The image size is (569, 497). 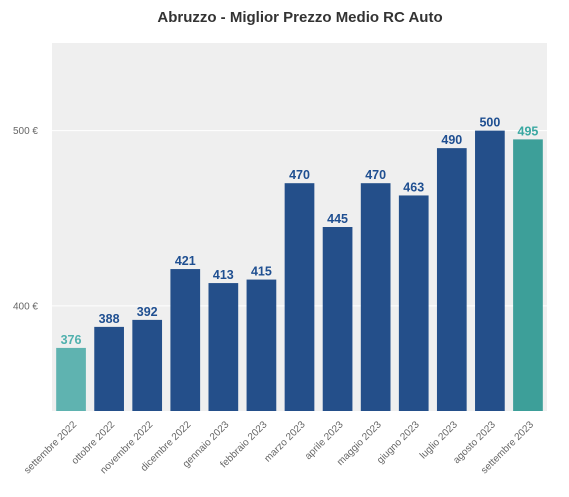 I want to click on data-label: 376, so click(x=71, y=340).